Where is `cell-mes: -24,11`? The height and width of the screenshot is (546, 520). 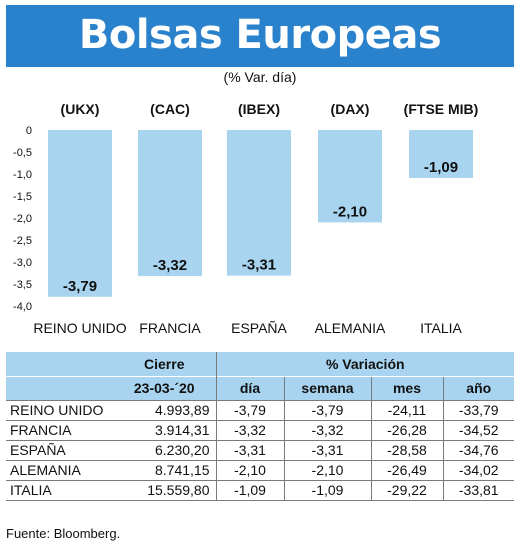
cell-mes: -24,11 is located at coordinates (406, 409).